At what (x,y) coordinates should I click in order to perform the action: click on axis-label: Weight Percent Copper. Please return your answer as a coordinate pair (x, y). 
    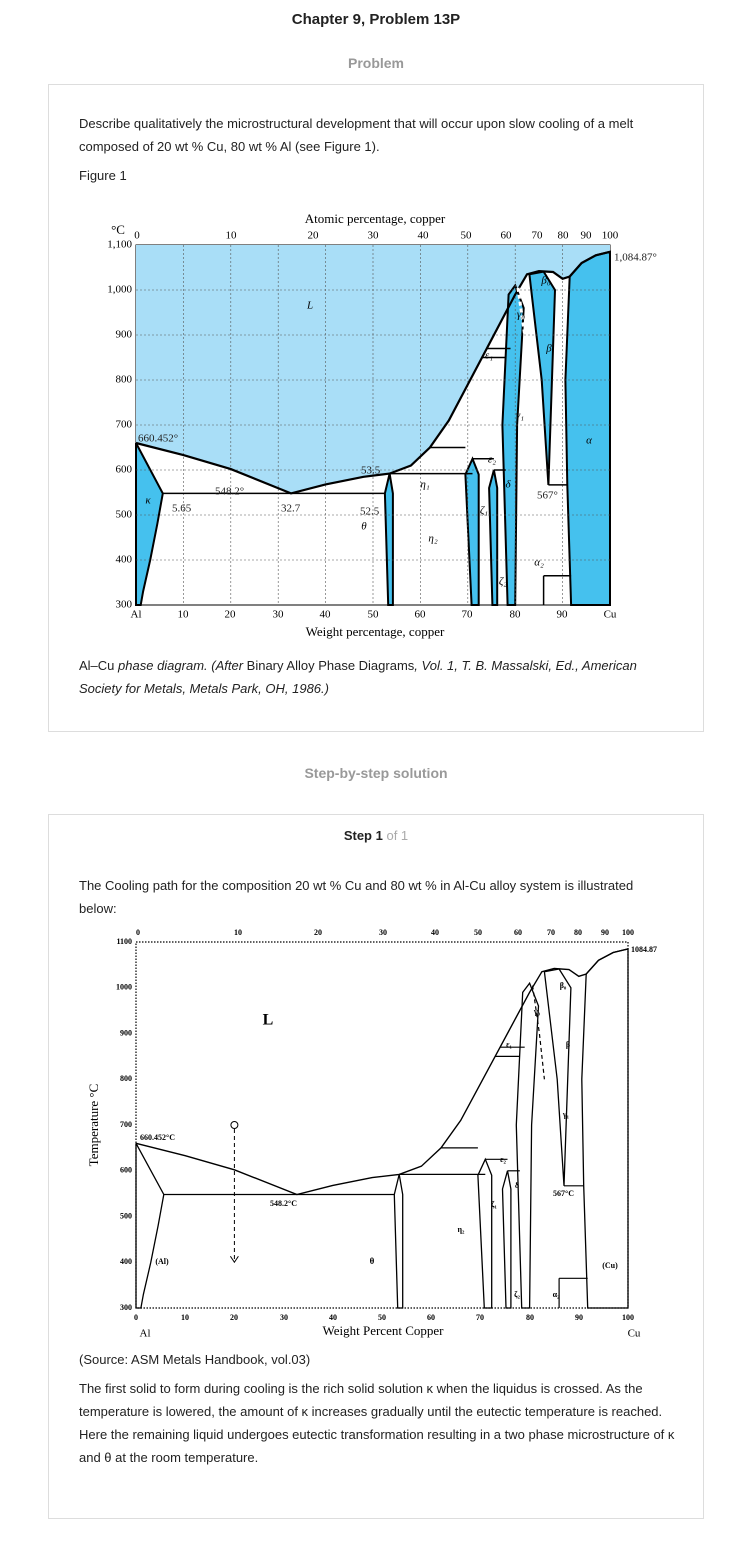
    Looking at the image, I should click on (384, 1330).